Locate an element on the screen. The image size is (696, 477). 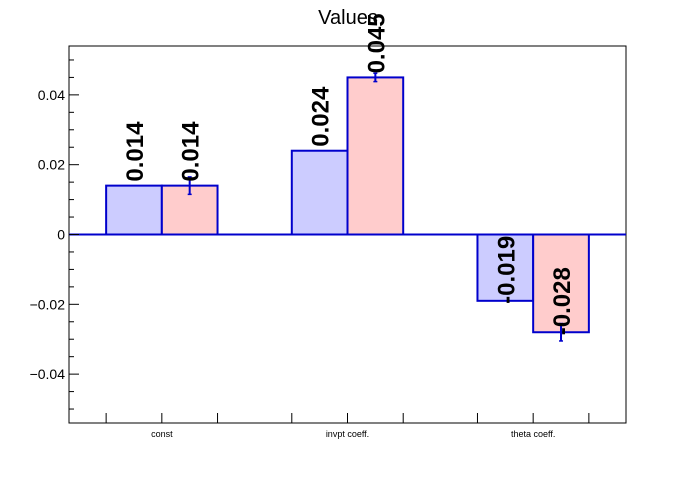
data-label: 0.024 is located at coordinates (321, 116).